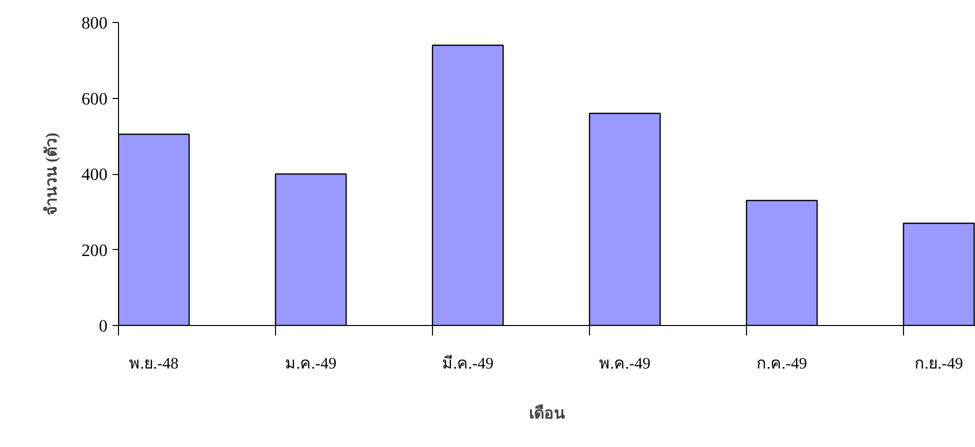 This screenshot has height=447, width=975. Describe the element at coordinates (95, 98) in the screenshot. I see `y-tick-label: 600` at that location.